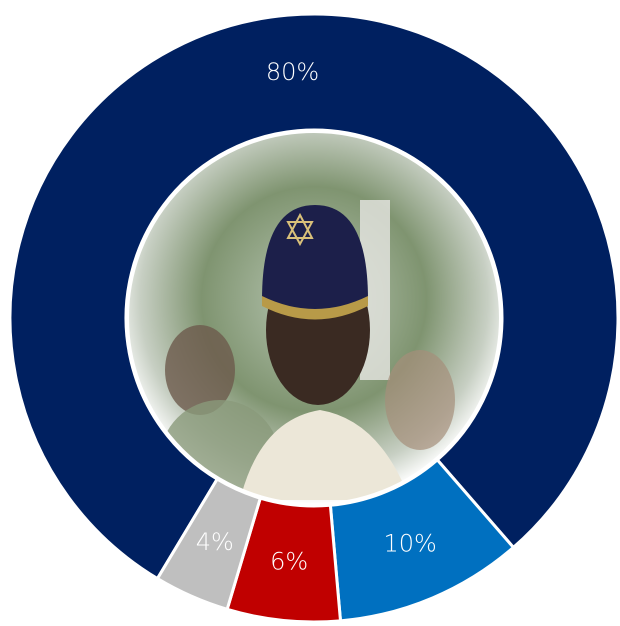 Image resolution: width=620 pixels, height=626 pixels. Describe the element at coordinates (292, 72) in the screenshot. I see `data-label: 80%` at that location.